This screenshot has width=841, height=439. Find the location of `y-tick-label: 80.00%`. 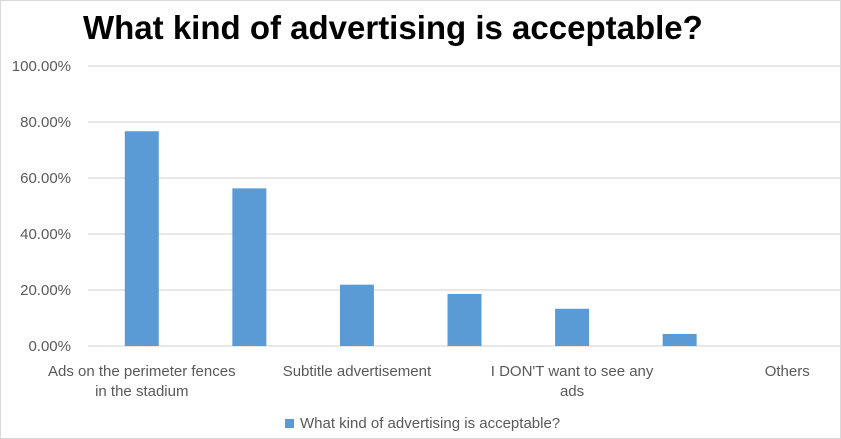

y-tick-label: 80.00% is located at coordinates (45, 122).